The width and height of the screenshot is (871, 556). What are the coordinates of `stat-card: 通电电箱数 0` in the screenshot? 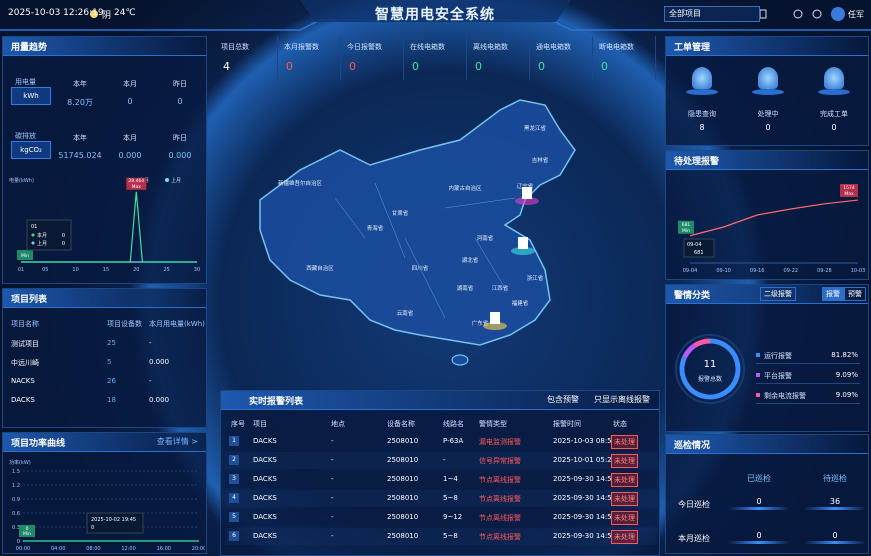 It's located at (561, 58).